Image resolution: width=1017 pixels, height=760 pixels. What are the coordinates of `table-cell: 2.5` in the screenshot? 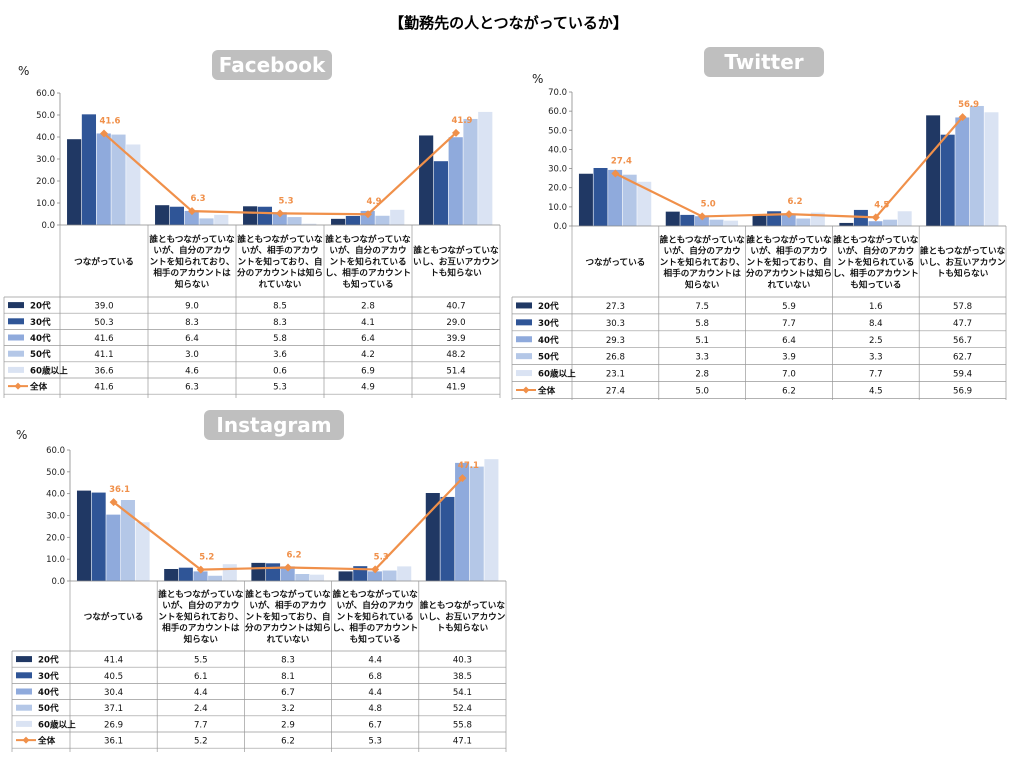 It's located at (876, 341).